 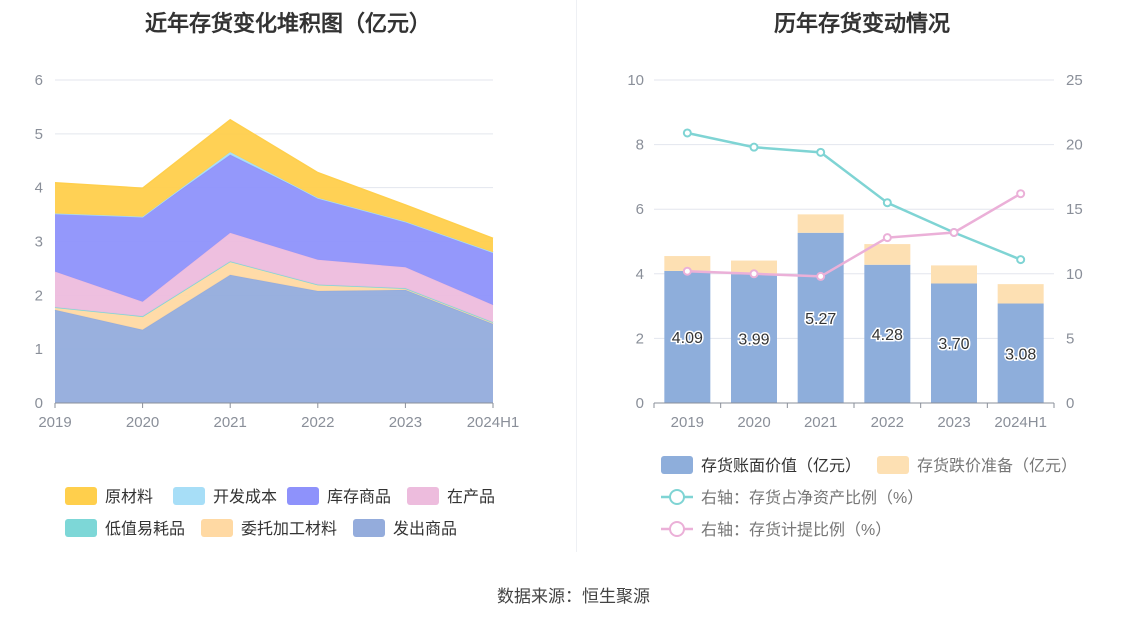 What do you see at coordinates (1074, 209) in the screenshot?
I see `y-right-tick-label: 15` at bounding box center [1074, 209].